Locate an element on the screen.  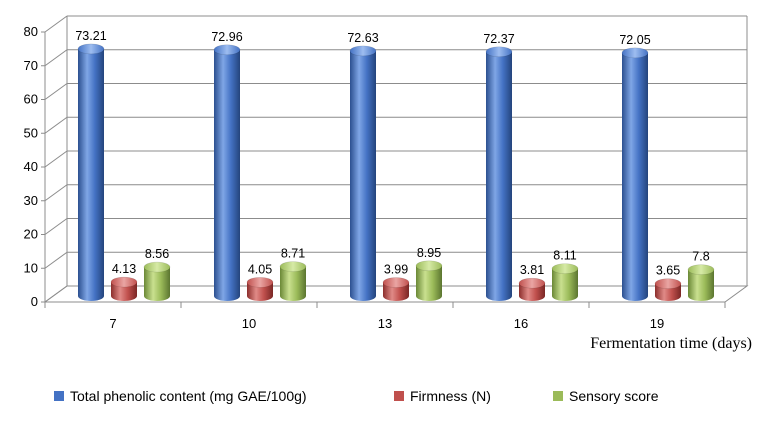
data-label: 72.63 is located at coordinates (362, 38).